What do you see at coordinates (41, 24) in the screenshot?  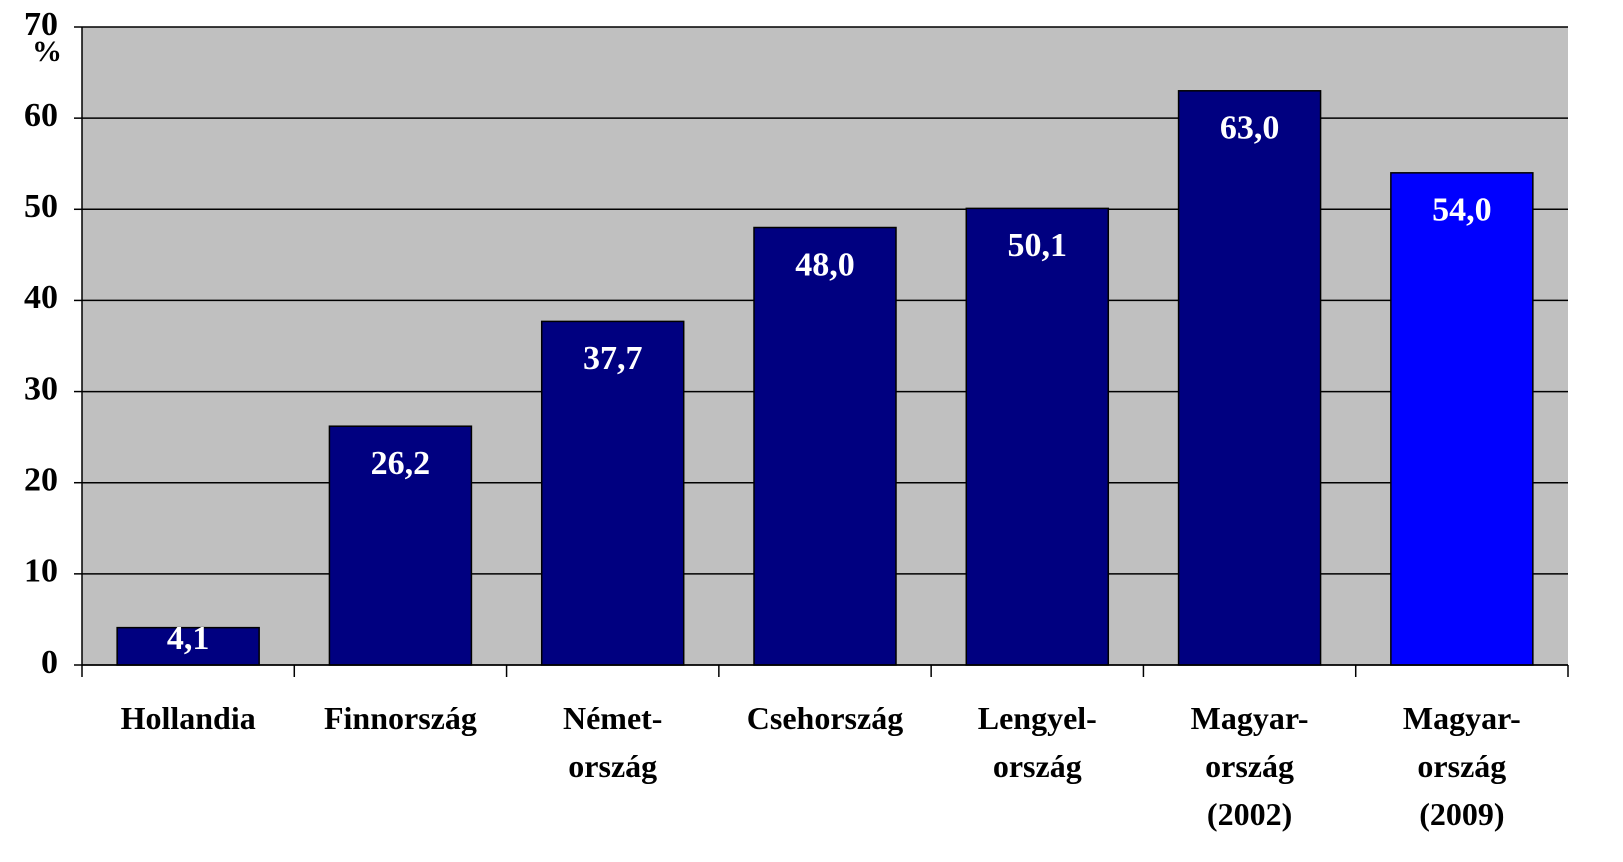 I see `y-tick-label: 70` at bounding box center [41, 24].